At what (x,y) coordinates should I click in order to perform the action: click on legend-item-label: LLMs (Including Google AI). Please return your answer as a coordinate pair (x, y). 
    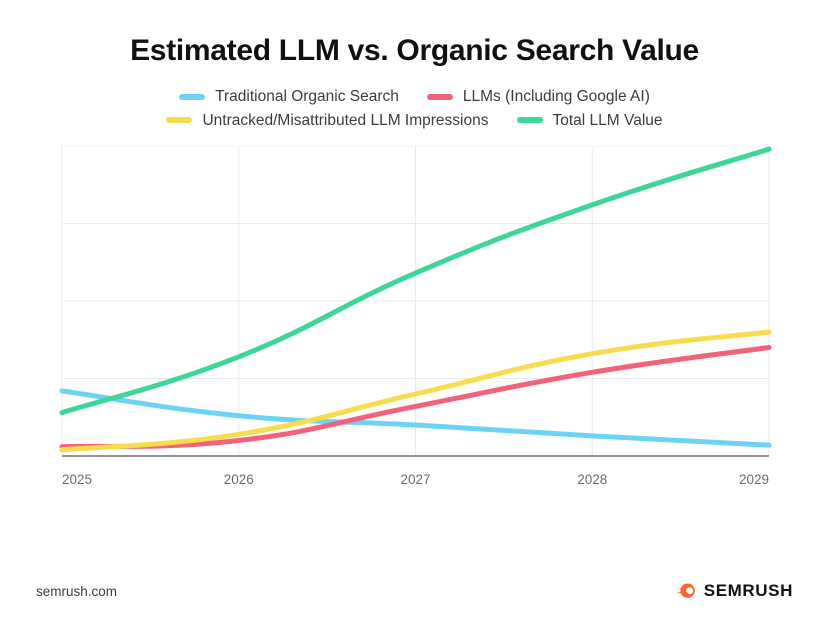
    Looking at the image, I should click on (556, 96).